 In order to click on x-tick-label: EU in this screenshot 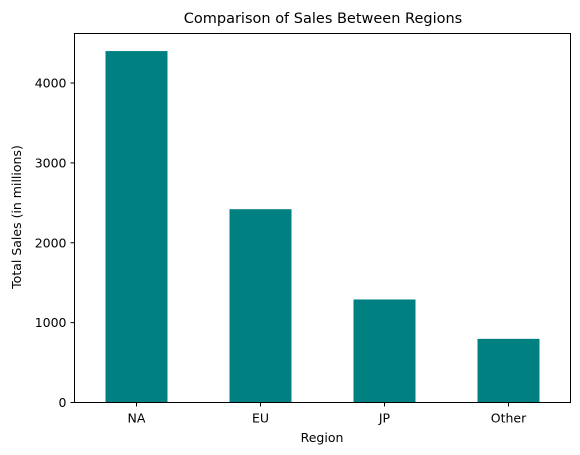, I will do `click(260, 418)`.